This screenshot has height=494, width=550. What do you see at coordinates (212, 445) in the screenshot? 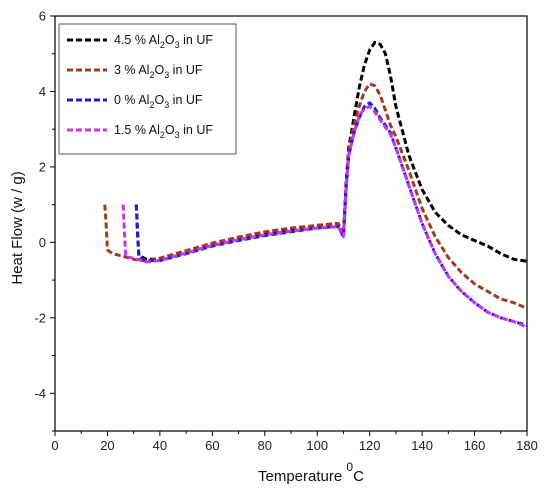
I see `x-tick-label: 60` at bounding box center [212, 445].